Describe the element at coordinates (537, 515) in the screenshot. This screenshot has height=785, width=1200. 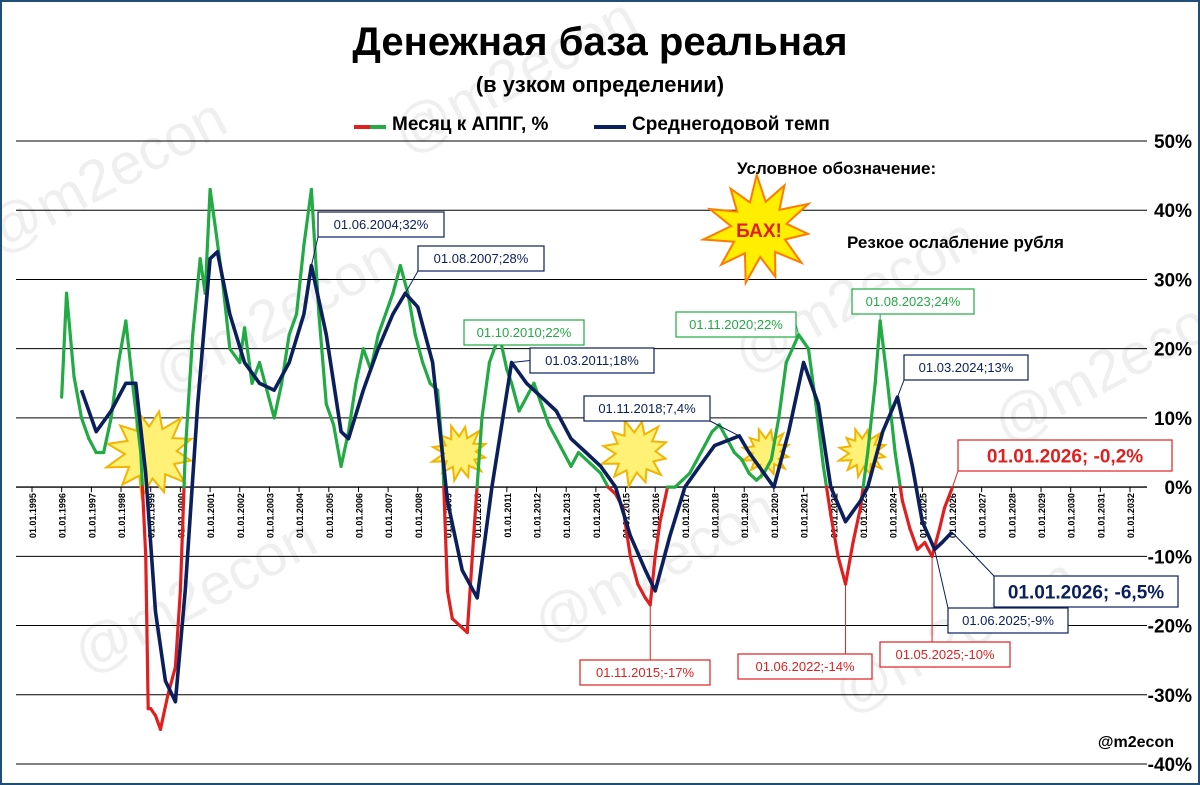
I see `x-tick-label: 01.01.2012` at that location.